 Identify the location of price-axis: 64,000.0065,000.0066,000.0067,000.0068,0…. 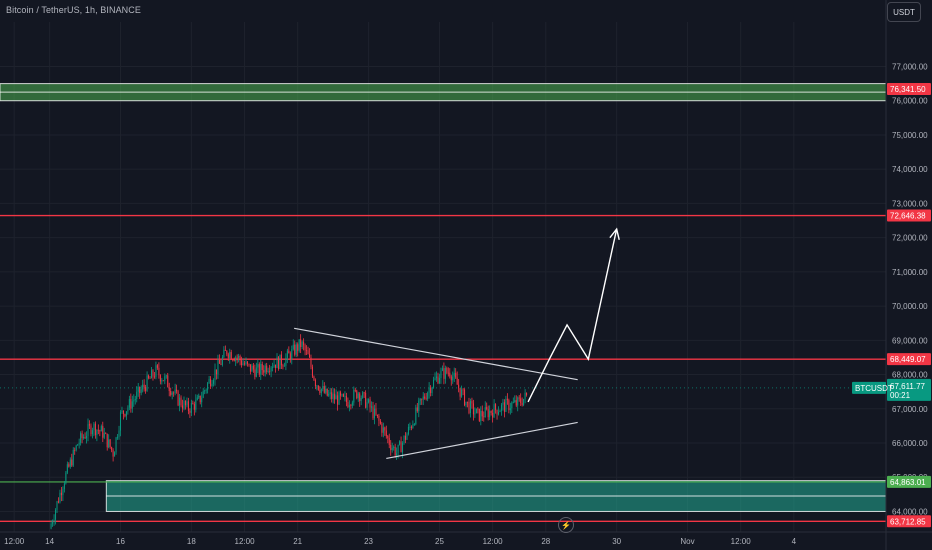
(906, 275).